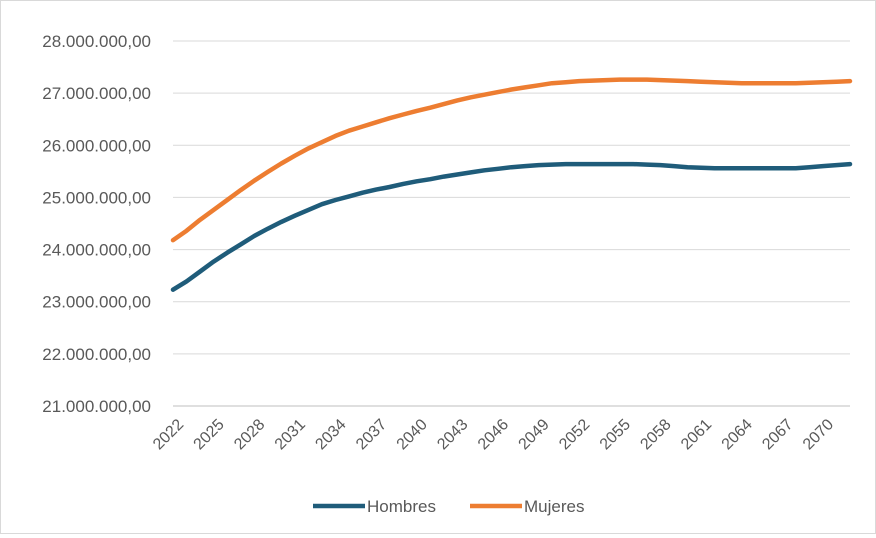 The width and height of the screenshot is (876, 538). Describe the element at coordinates (96, 406) in the screenshot. I see `y-tick-label: 21.000.000,00` at that location.